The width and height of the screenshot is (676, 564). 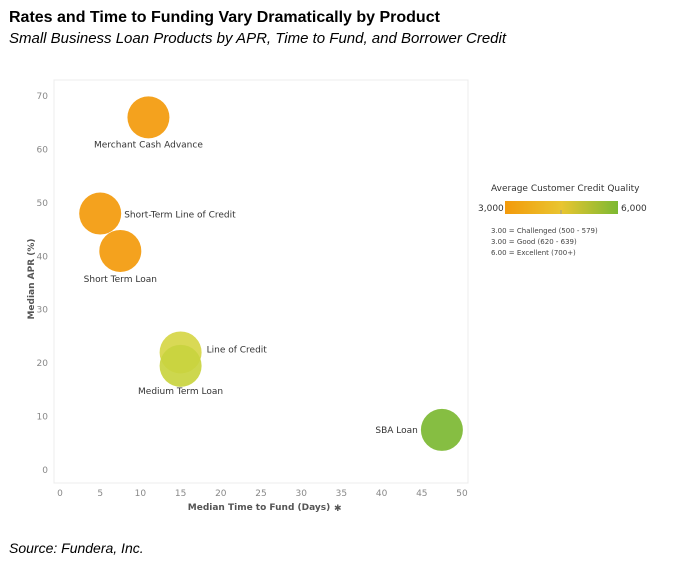 What do you see at coordinates (60, 494) in the screenshot?
I see `x-tick-label: 0` at bounding box center [60, 494].